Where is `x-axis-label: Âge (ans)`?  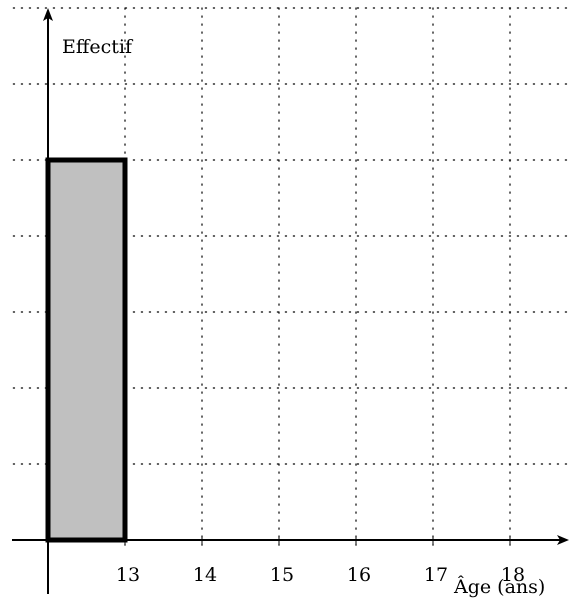 x-axis-label: Âge (ans) is located at coordinates (499, 586).